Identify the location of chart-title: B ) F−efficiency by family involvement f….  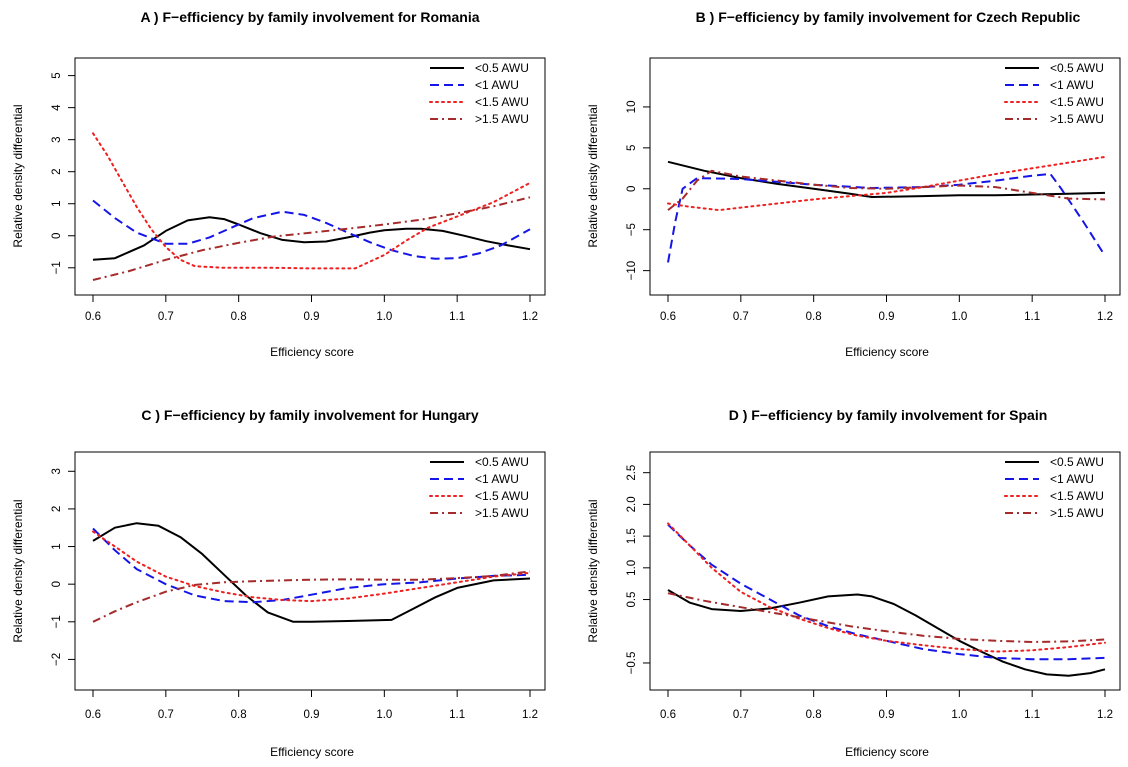
(888, 17).